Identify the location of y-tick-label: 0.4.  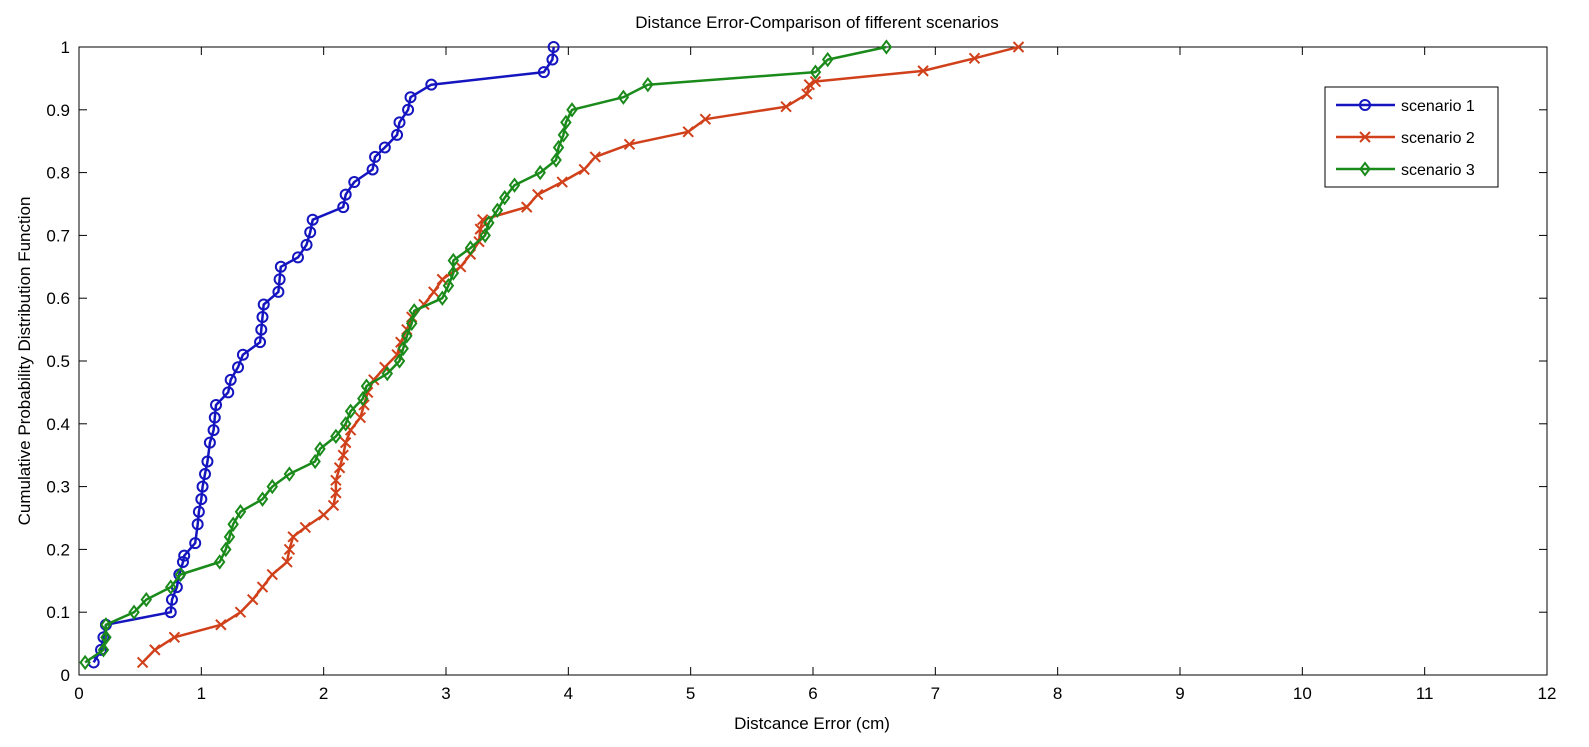
(58, 424).